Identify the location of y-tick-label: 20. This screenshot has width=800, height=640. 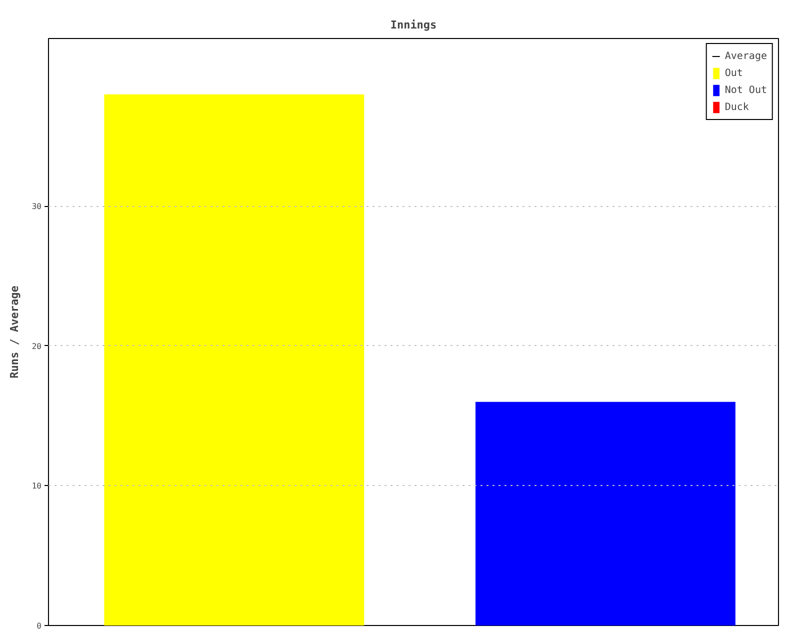
(37, 346).